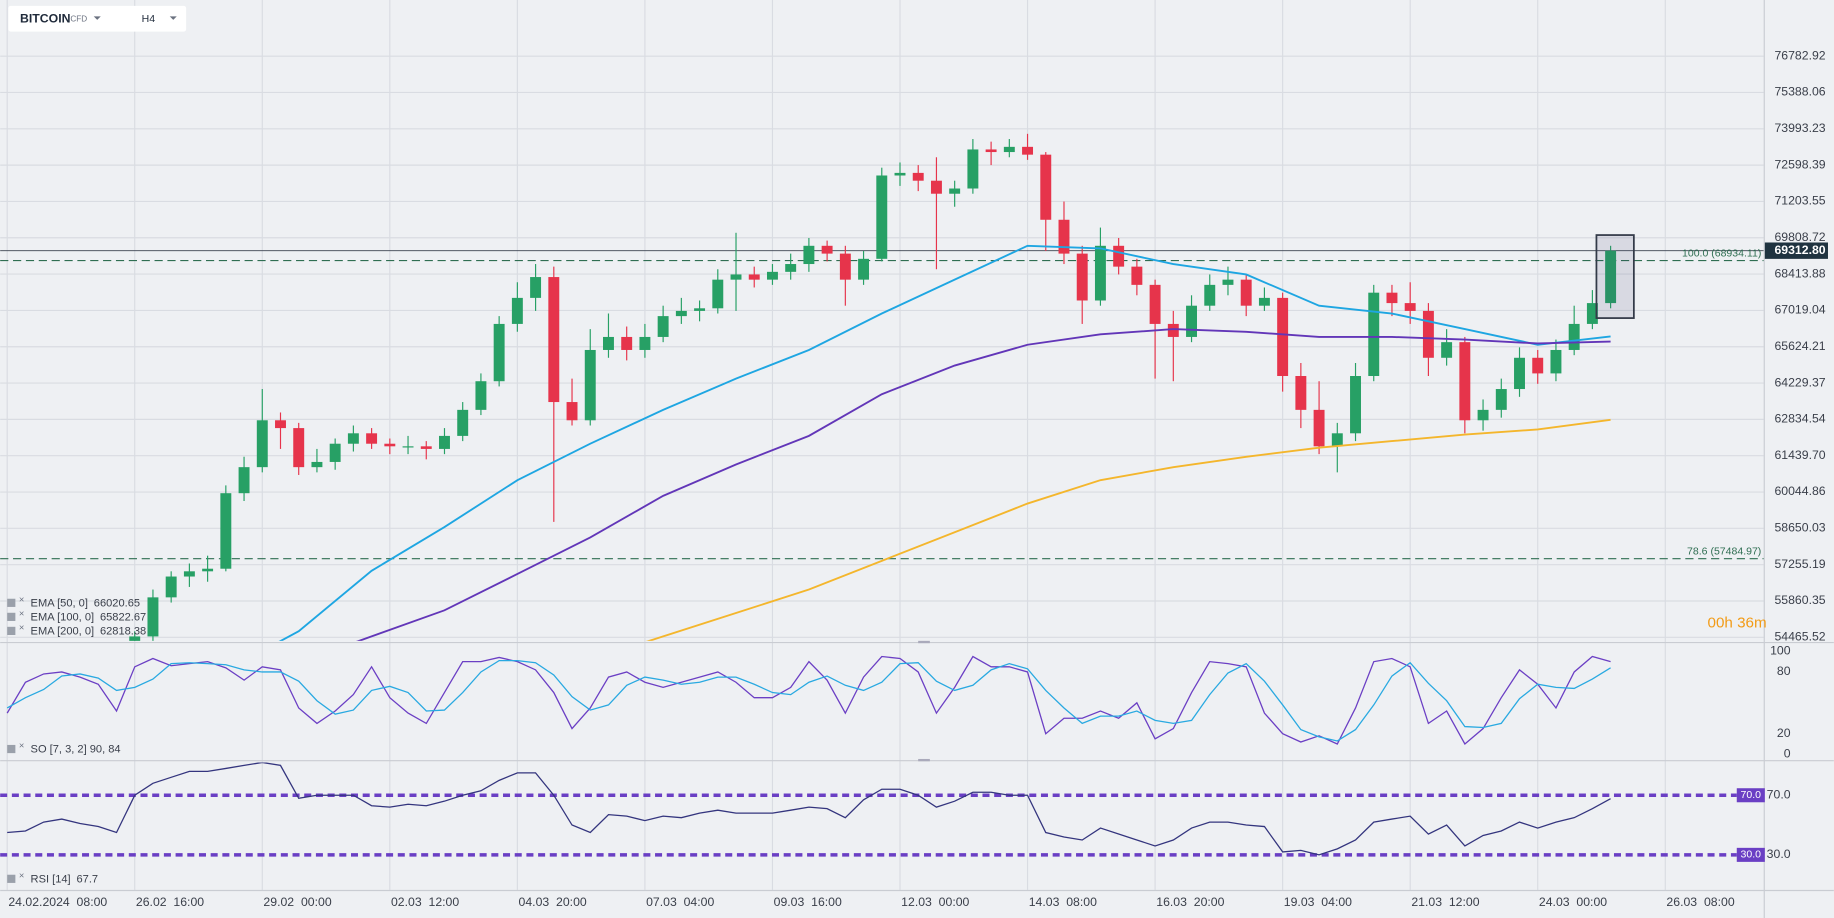 The image size is (1834, 918). I want to click on symbol: BITCOIN, so click(45, 19).